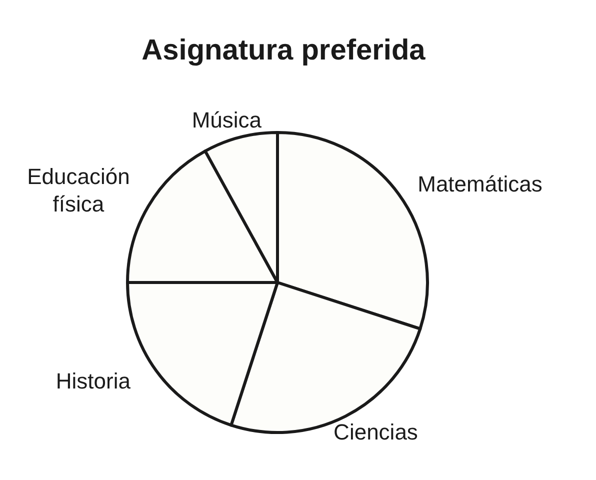 This screenshot has height=480, width=596. I want to click on slice-label: Ciencias, so click(376, 432).